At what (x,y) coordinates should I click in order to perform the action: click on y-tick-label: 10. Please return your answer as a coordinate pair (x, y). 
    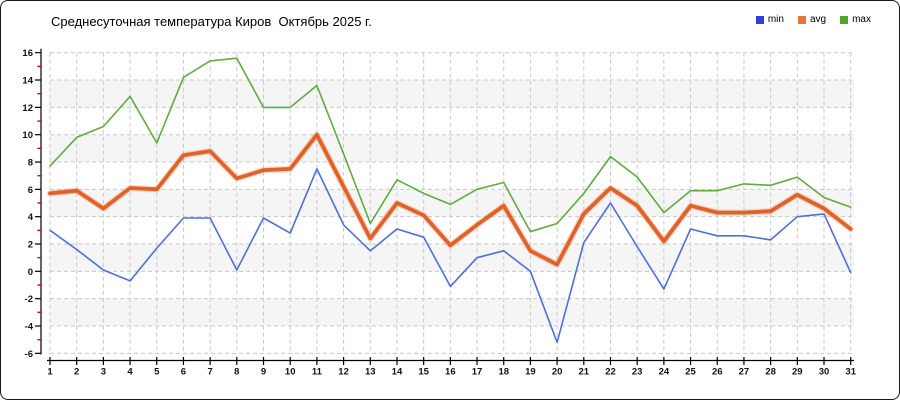
    Looking at the image, I should click on (27, 135).